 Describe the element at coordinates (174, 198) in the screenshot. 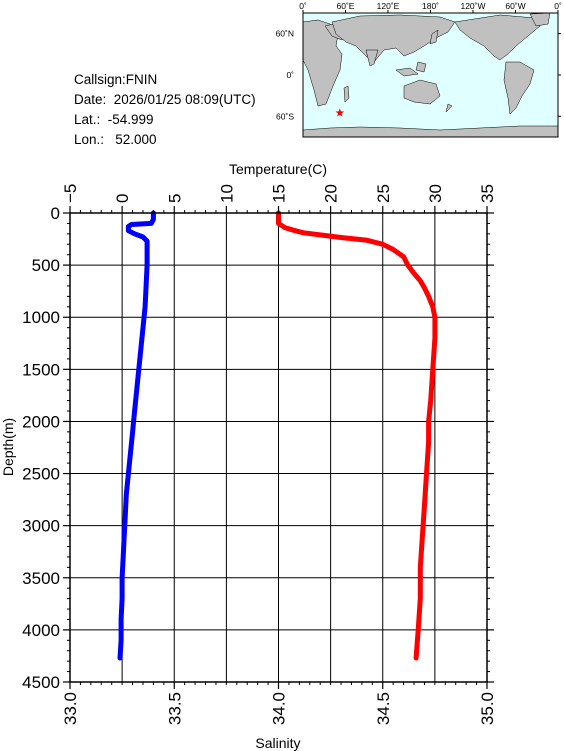

I see `temperature-tick-label: 5` at that location.